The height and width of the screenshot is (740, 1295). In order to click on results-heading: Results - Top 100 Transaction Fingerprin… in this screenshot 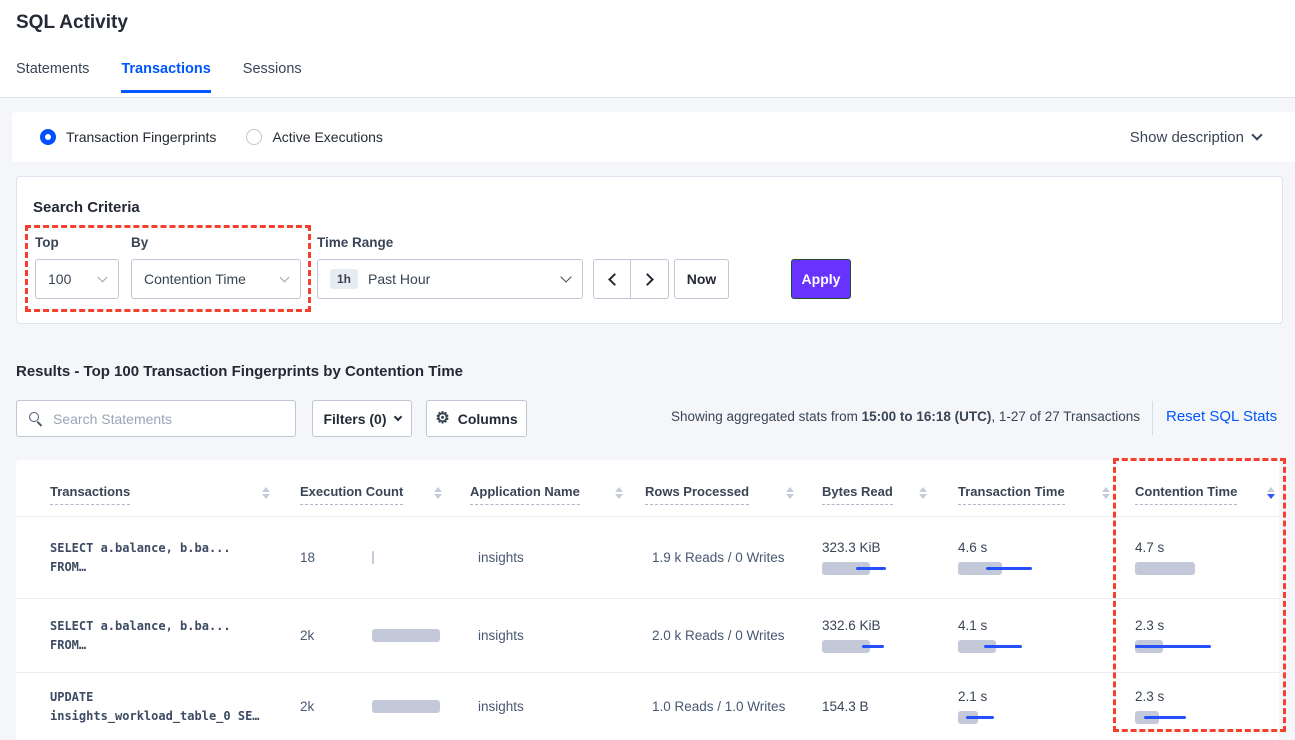, I will do `click(240, 371)`.